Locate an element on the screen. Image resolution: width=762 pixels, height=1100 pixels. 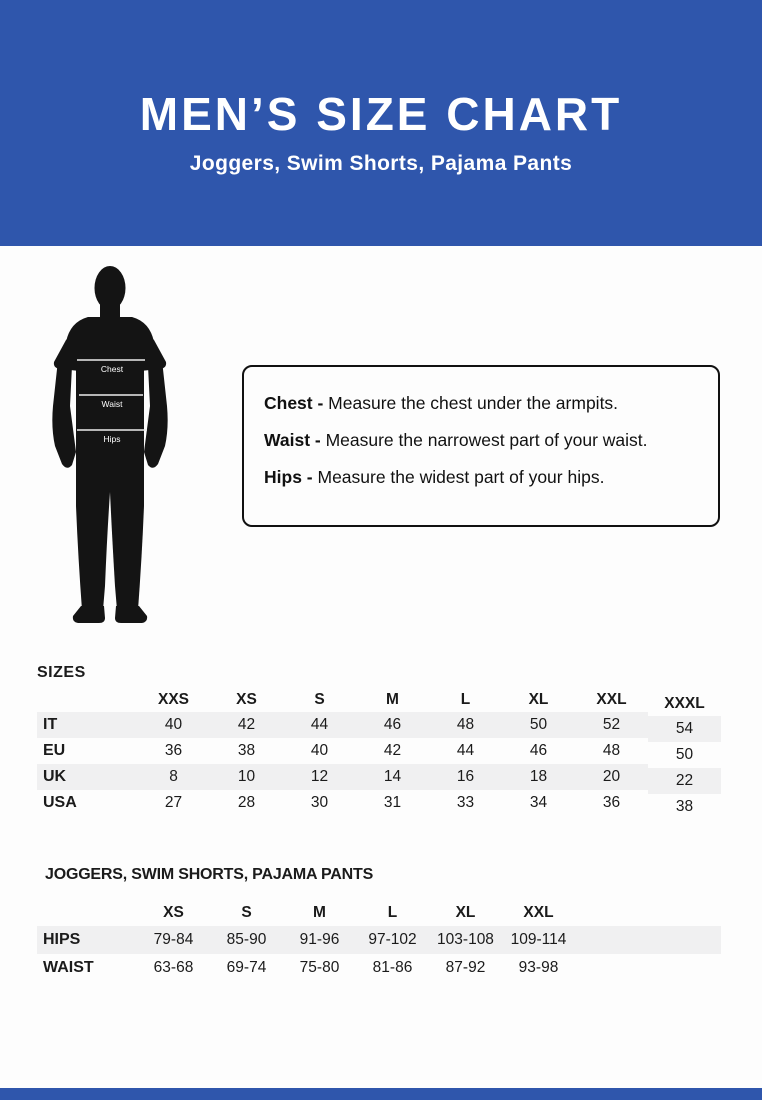
row-label-hips: HIPS is located at coordinates (62, 939).